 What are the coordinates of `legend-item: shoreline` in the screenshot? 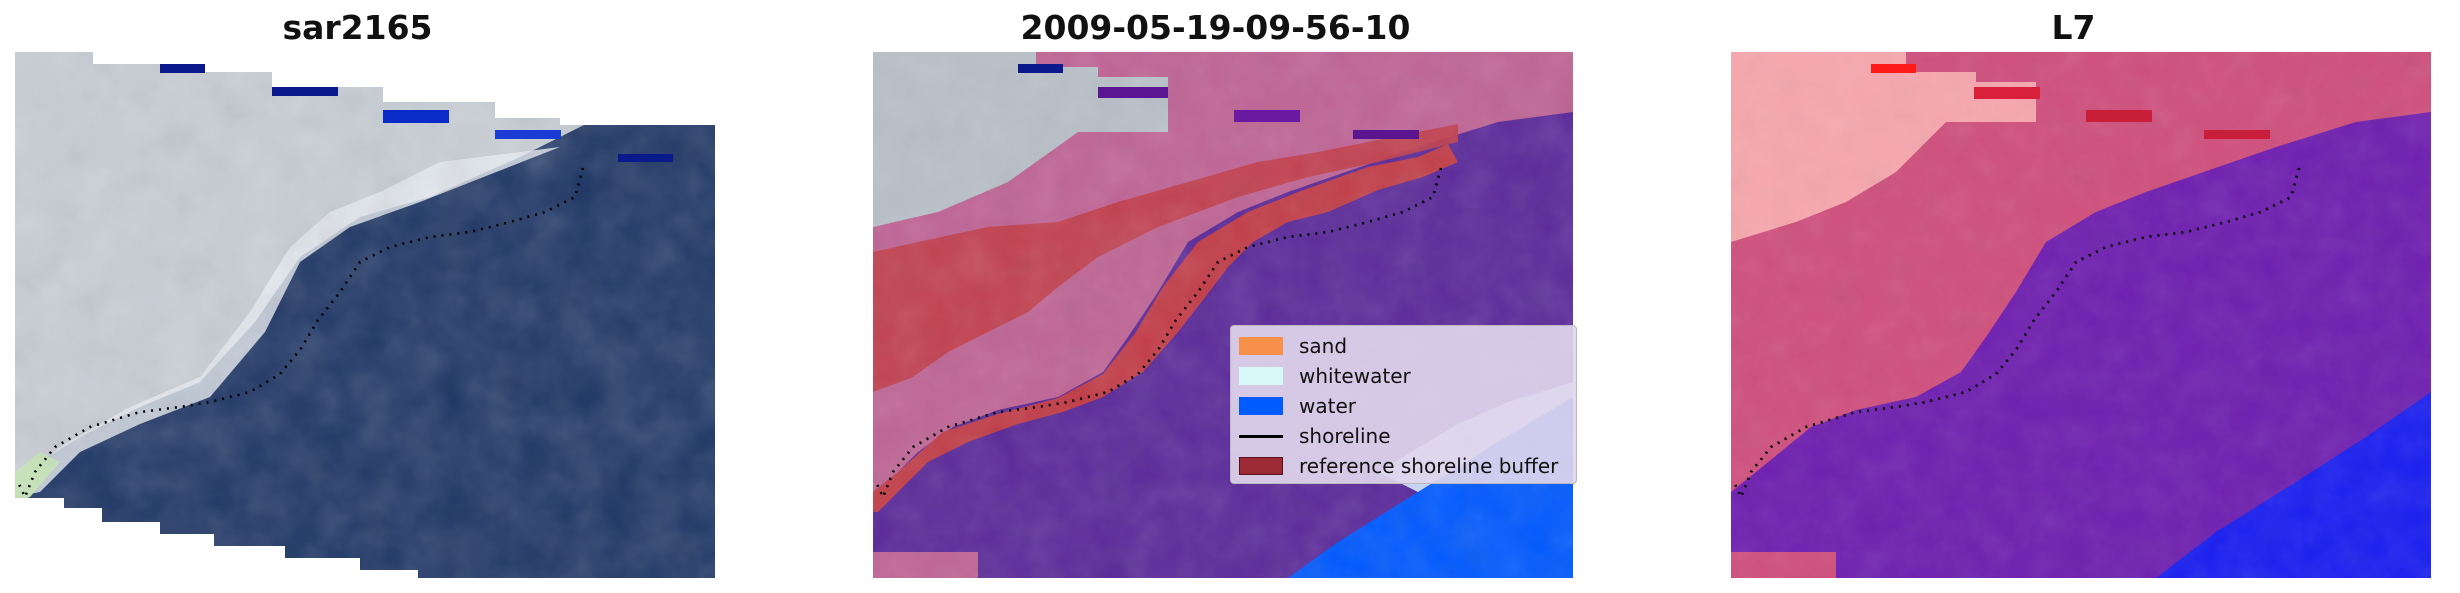 It's located at (1403, 436).